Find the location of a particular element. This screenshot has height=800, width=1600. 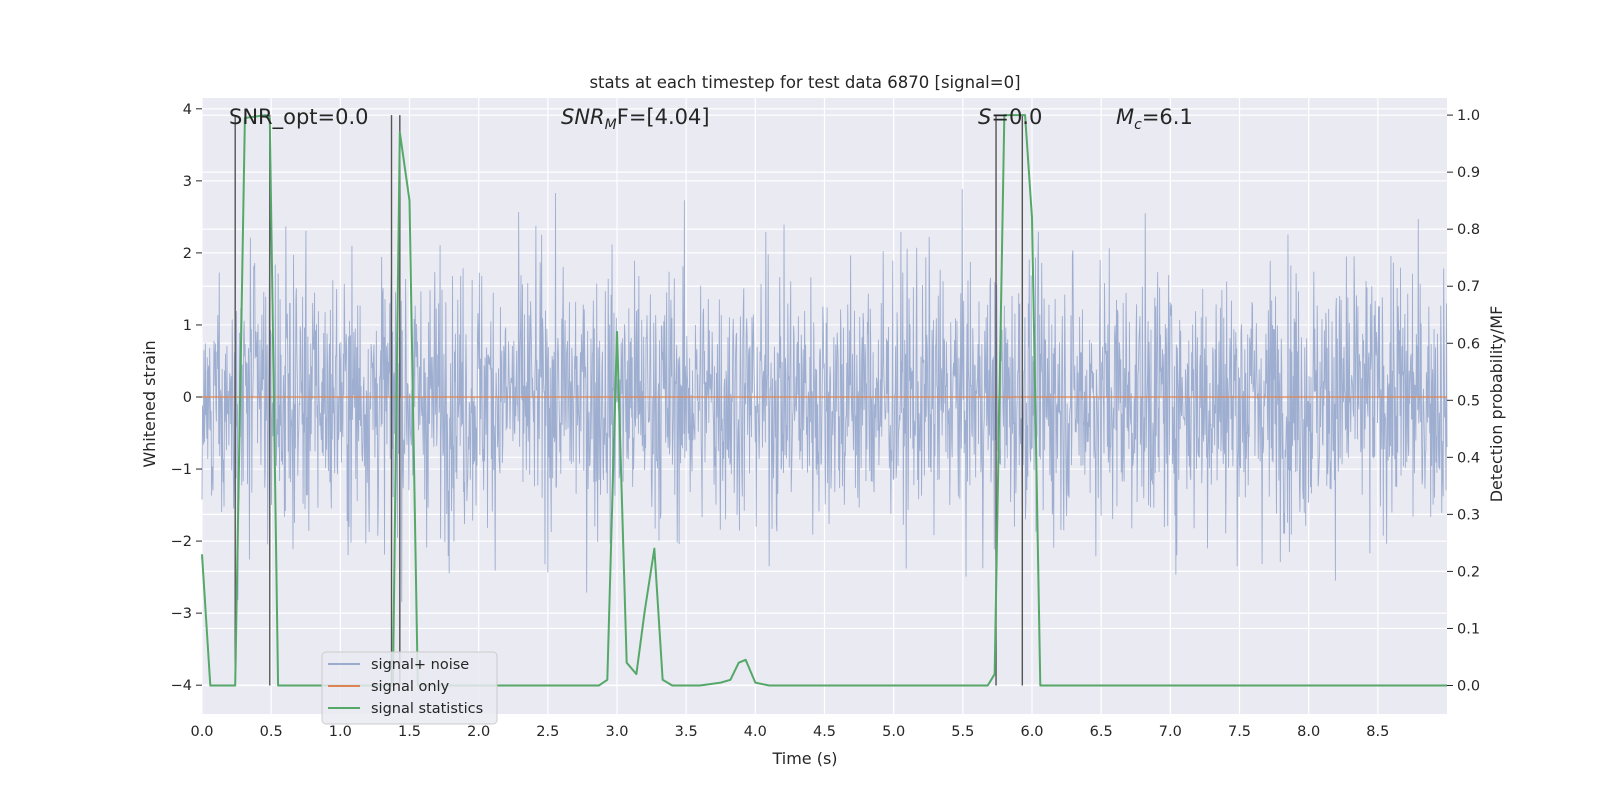

y-left-tick-label: −1 is located at coordinates (181, 470).